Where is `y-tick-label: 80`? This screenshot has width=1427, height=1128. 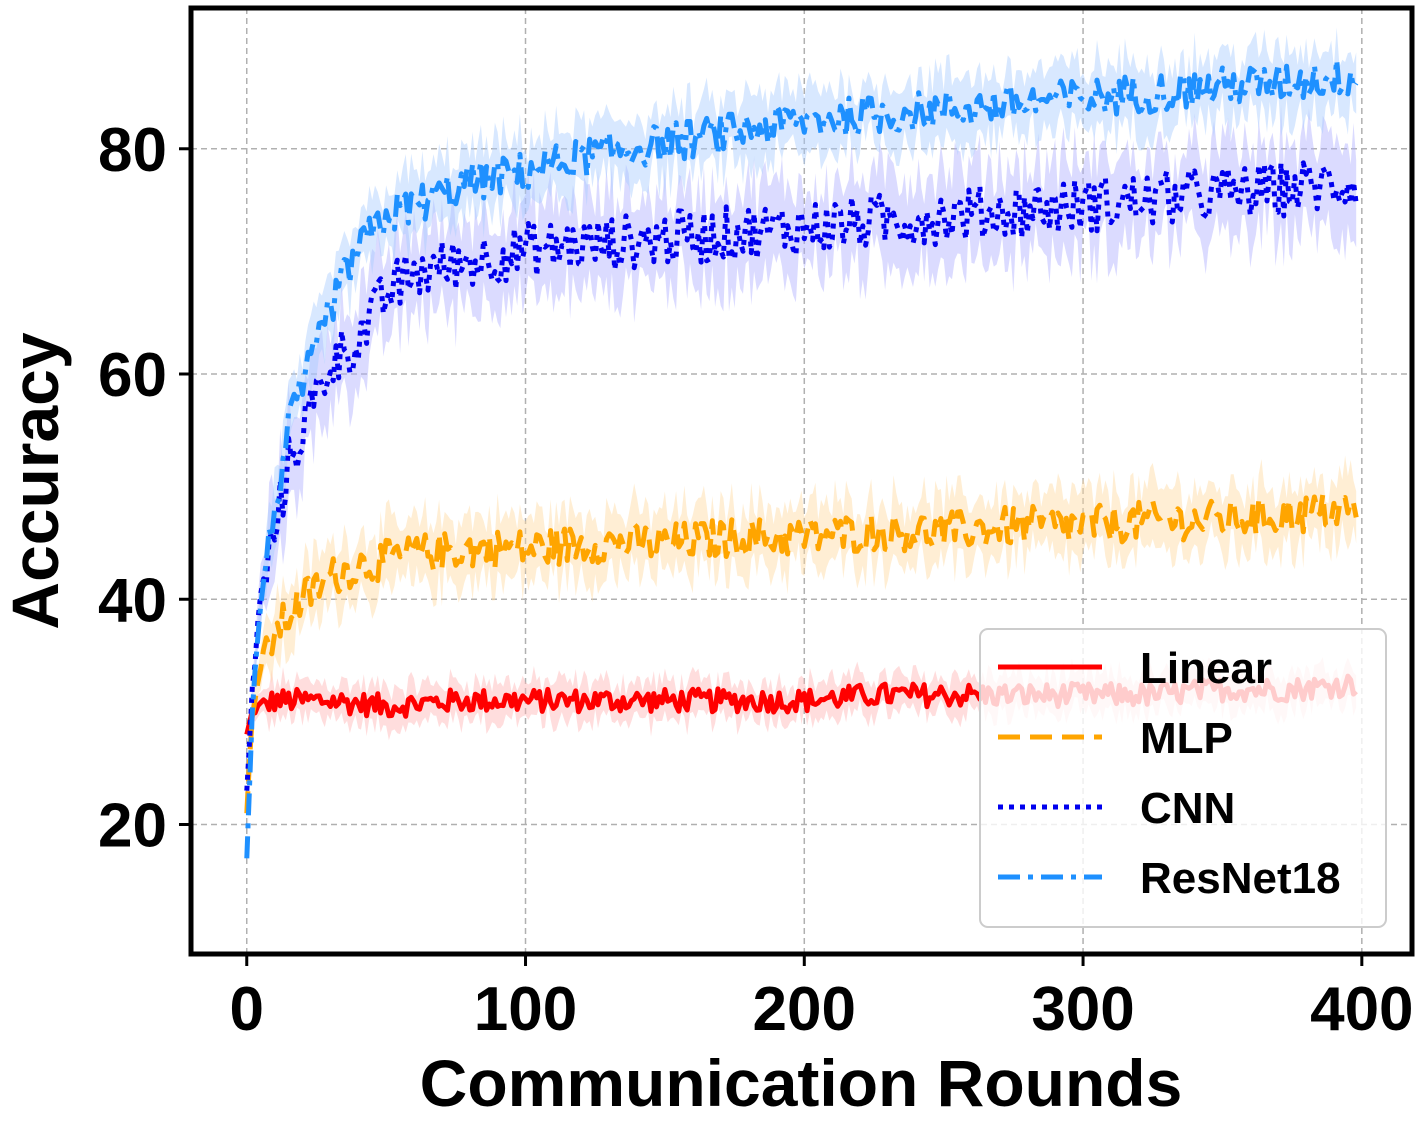
y-tick-label: 80 is located at coordinates (132, 150).